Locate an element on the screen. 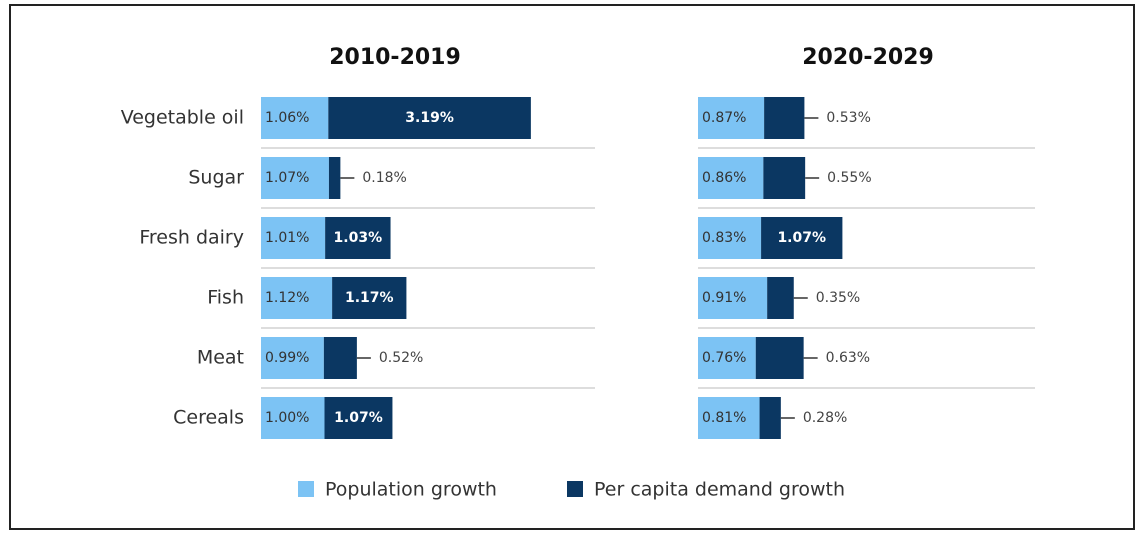  value-label: 1.12% is located at coordinates (287, 298).